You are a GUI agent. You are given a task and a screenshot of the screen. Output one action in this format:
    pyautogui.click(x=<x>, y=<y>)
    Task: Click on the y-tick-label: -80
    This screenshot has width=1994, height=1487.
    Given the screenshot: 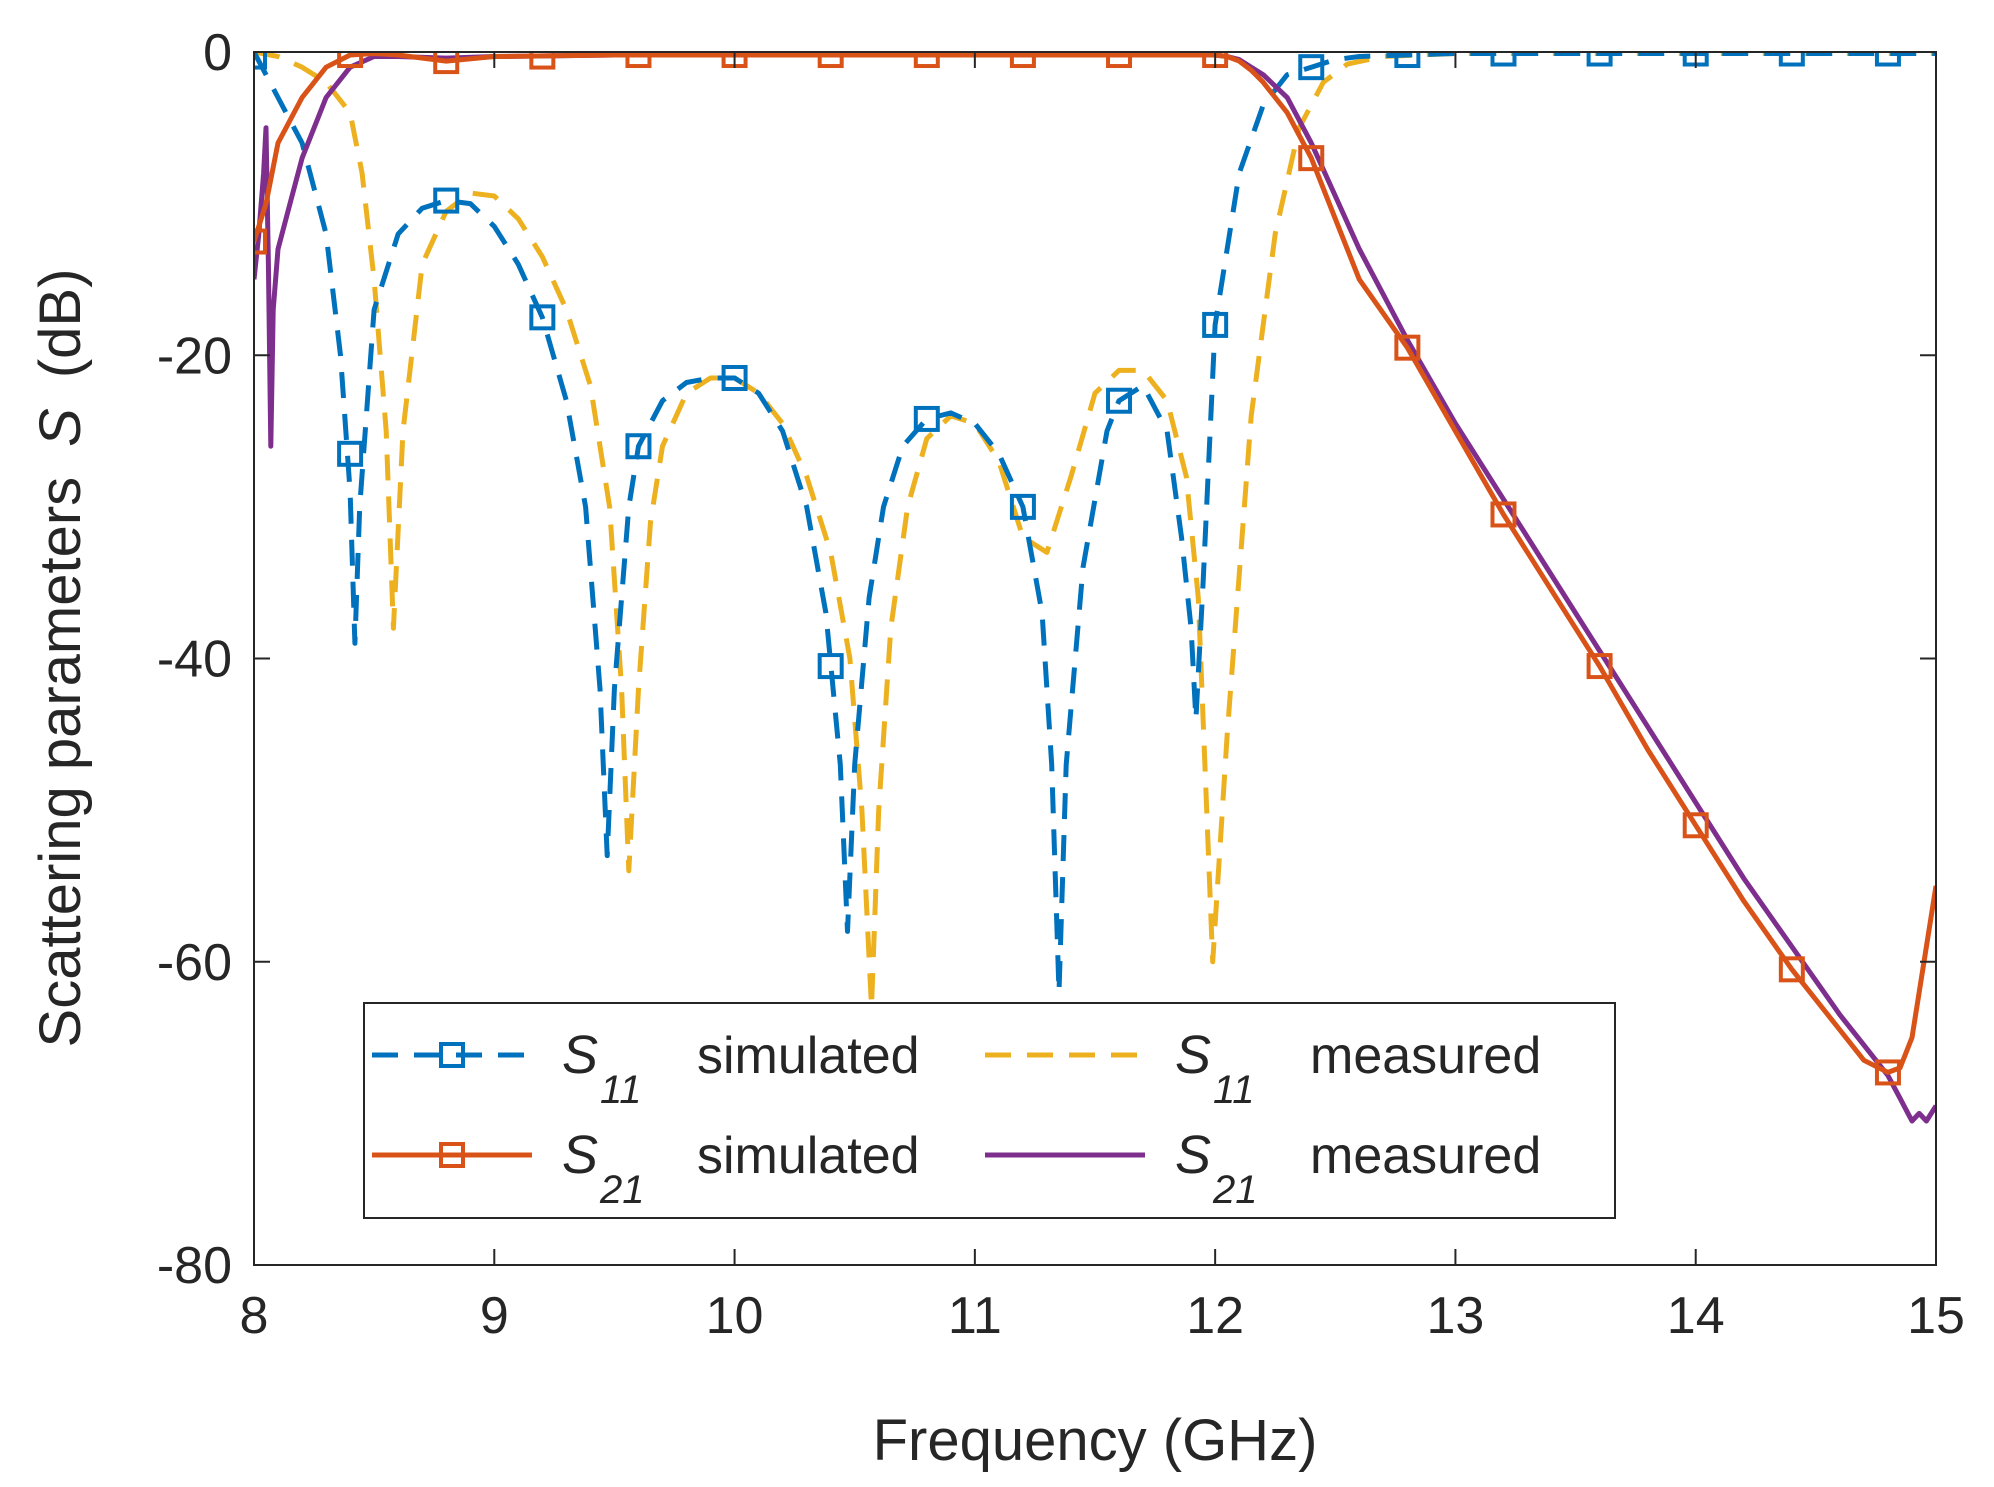 What is the action you would take?
    pyautogui.click(x=194, y=1266)
    